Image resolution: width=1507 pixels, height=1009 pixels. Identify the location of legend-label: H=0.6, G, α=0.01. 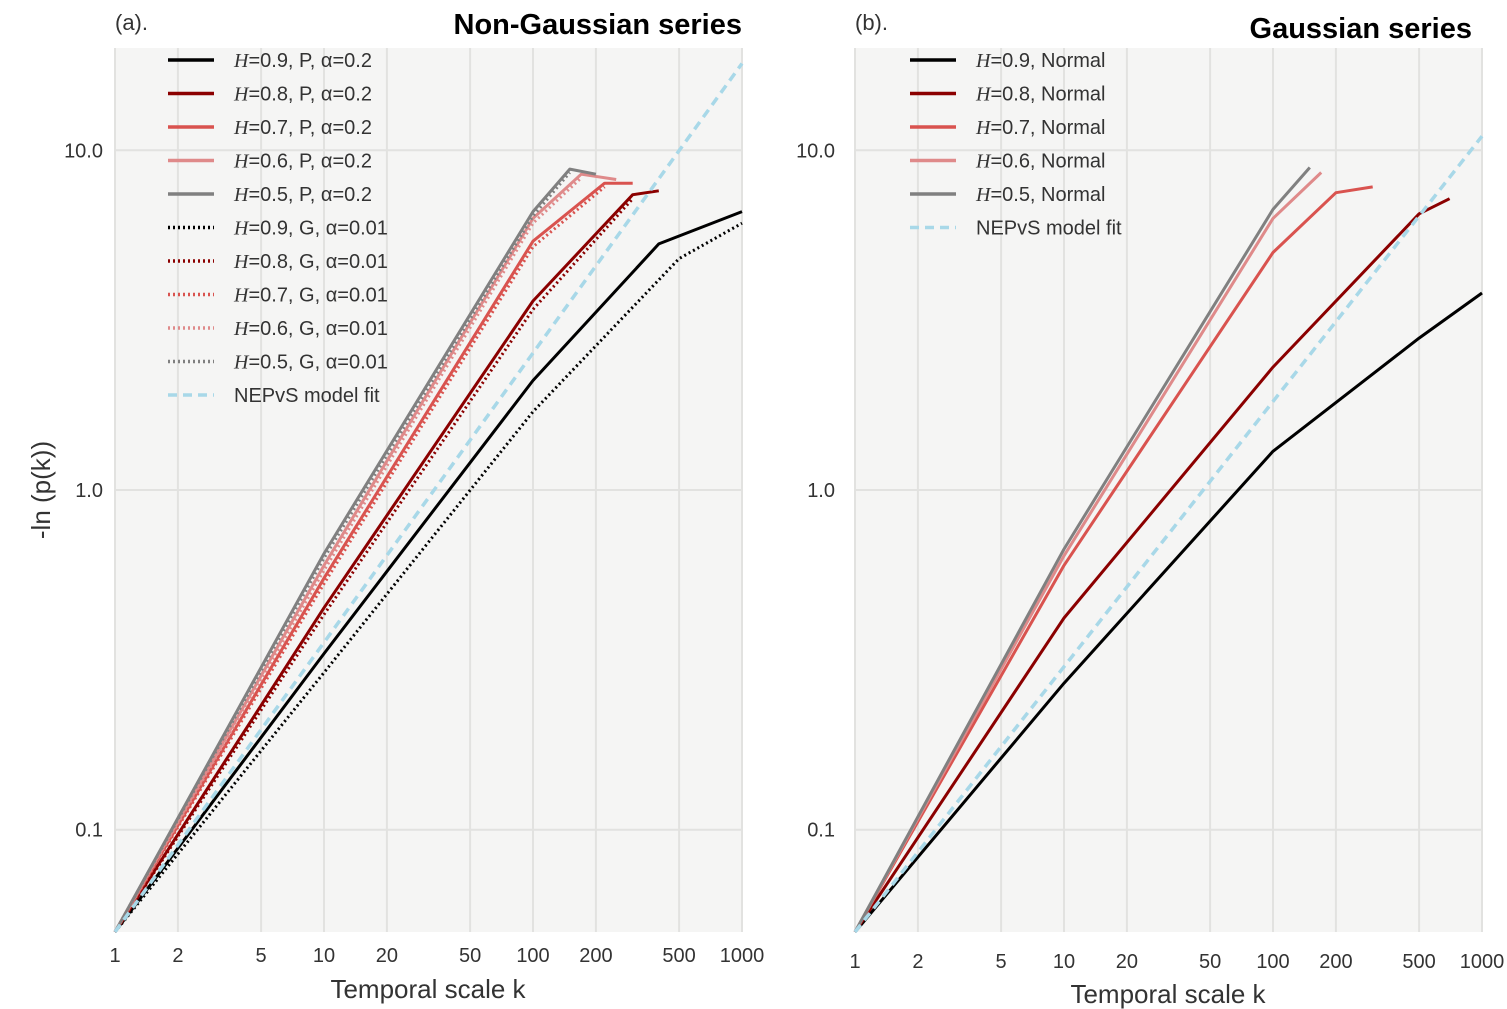
(310, 329).